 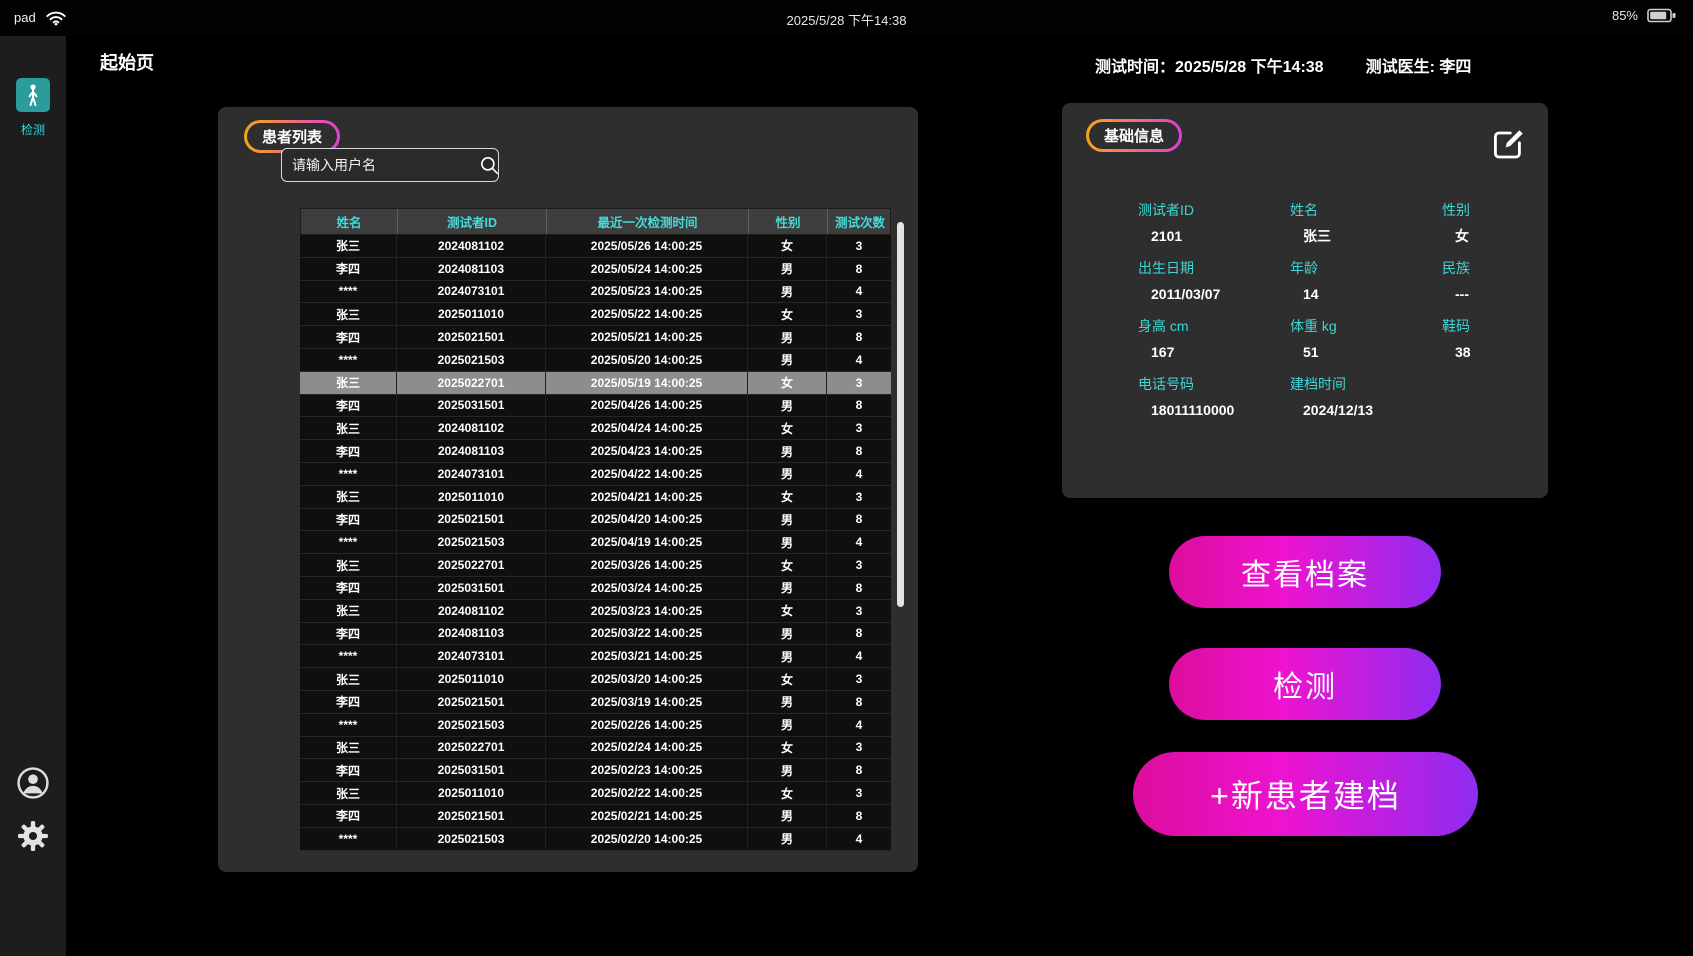 I want to click on table-row: **** 2025021503 2025/02/20 14:00:25 男 4, so click(x=595, y=839).